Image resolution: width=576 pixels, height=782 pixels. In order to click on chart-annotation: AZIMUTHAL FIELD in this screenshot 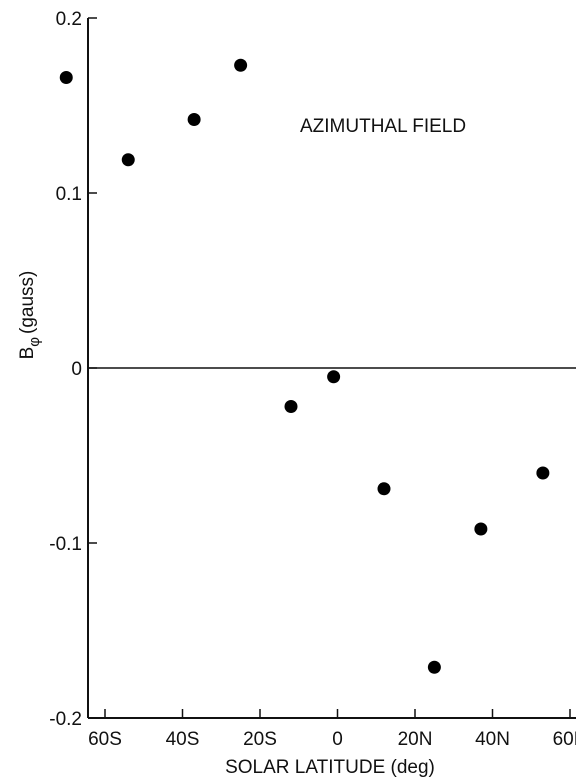, I will do `click(383, 126)`.